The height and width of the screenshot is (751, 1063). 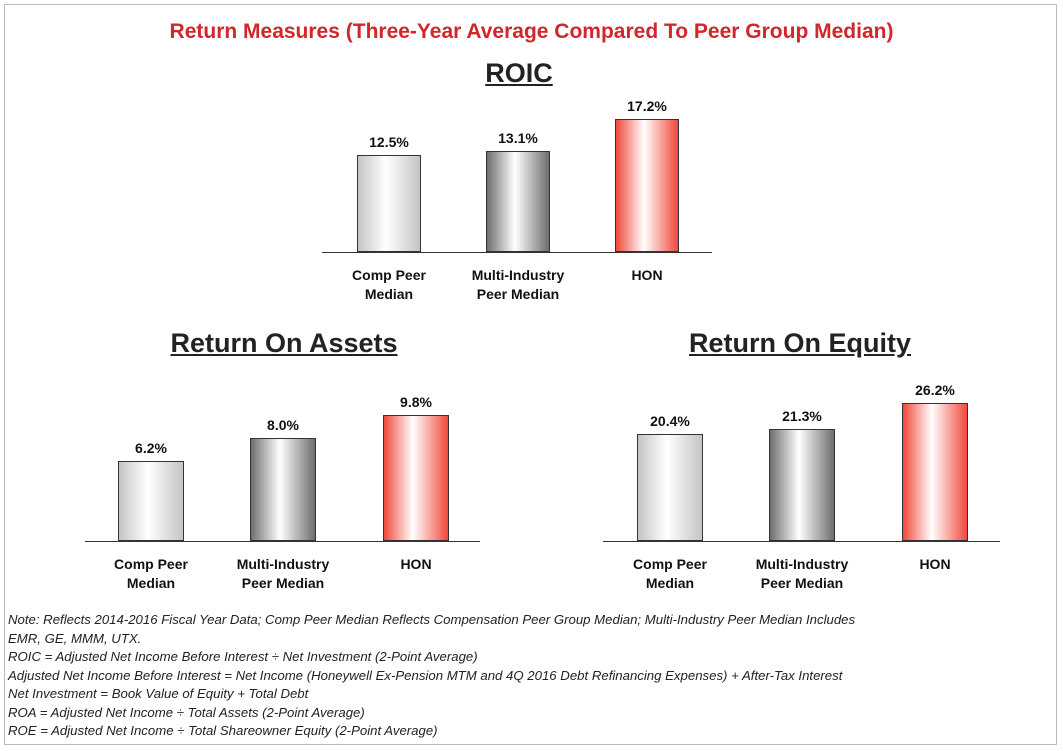 What do you see at coordinates (935, 390) in the screenshot?
I see `value-label: 26.2%` at bounding box center [935, 390].